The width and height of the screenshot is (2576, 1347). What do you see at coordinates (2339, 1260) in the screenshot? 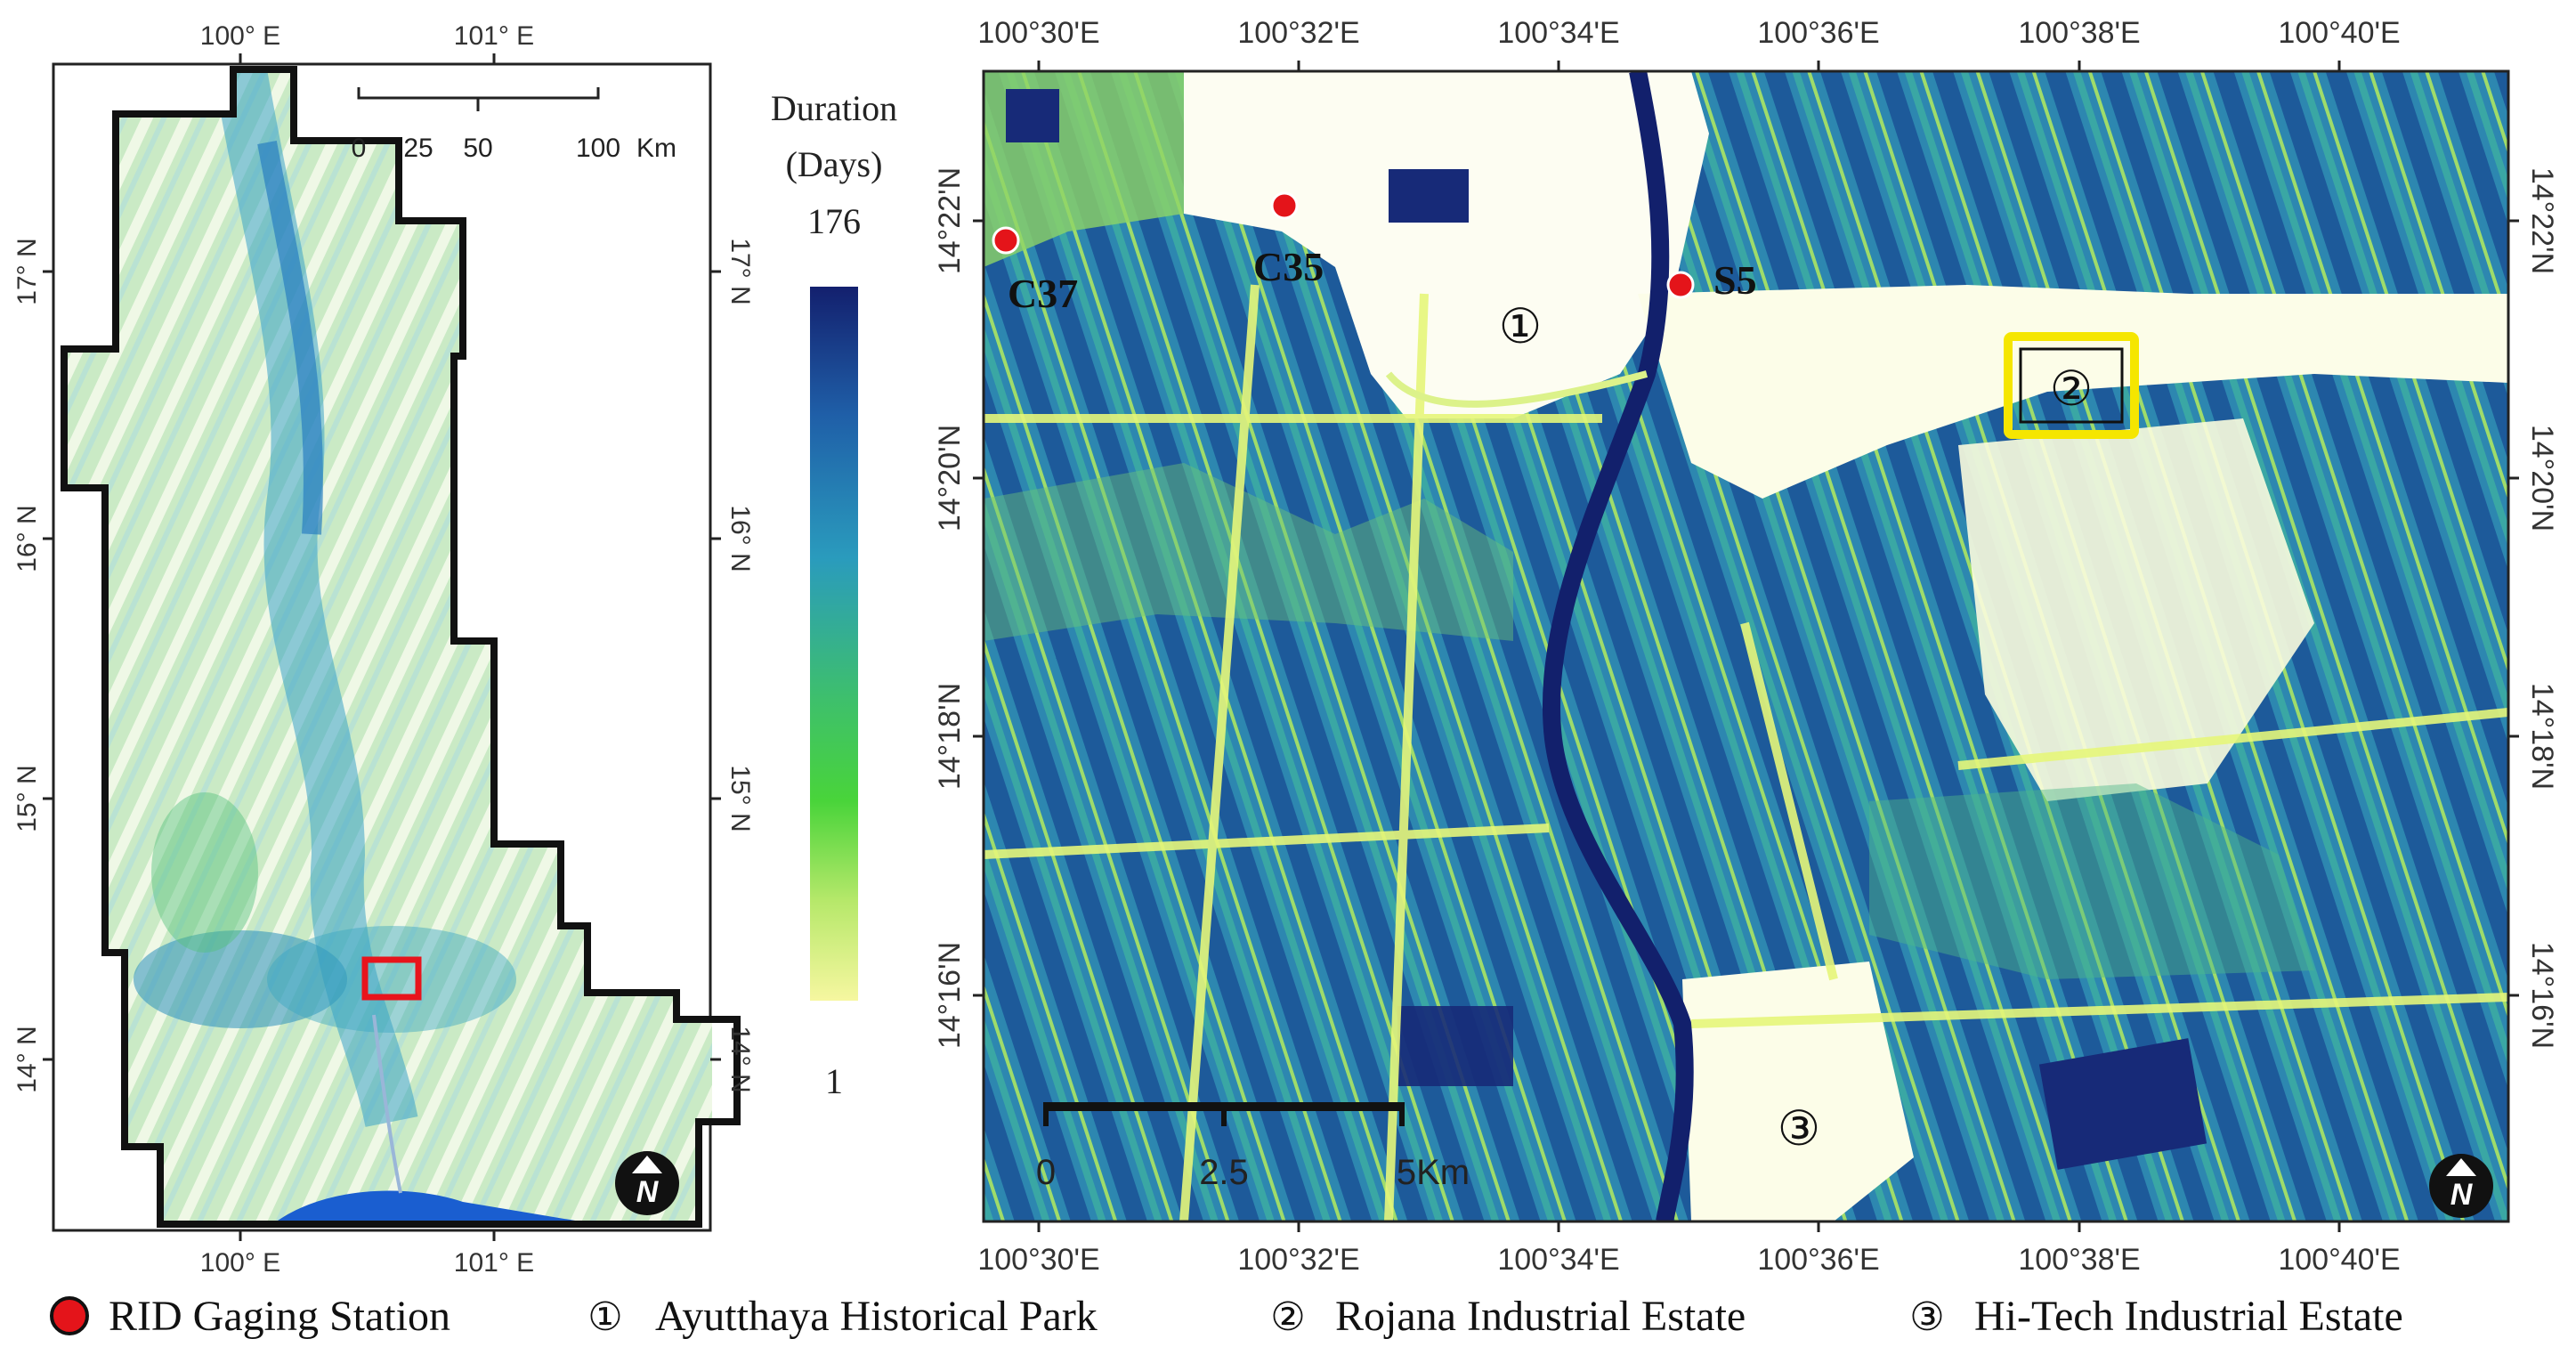
I see `detail-bottom-tick: 100°40'E` at bounding box center [2339, 1260].